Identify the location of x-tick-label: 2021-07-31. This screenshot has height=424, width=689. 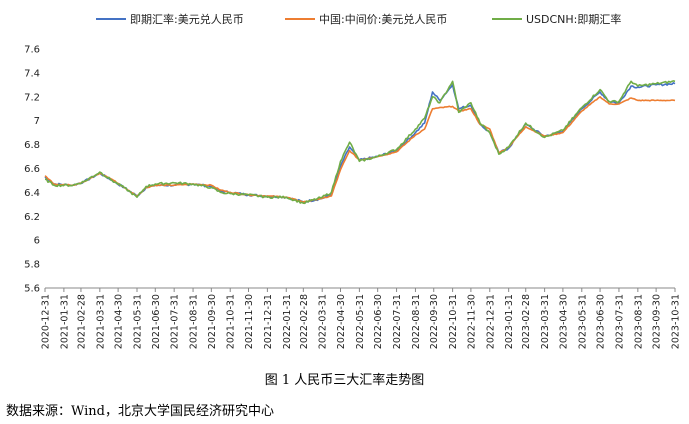
(175, 321).